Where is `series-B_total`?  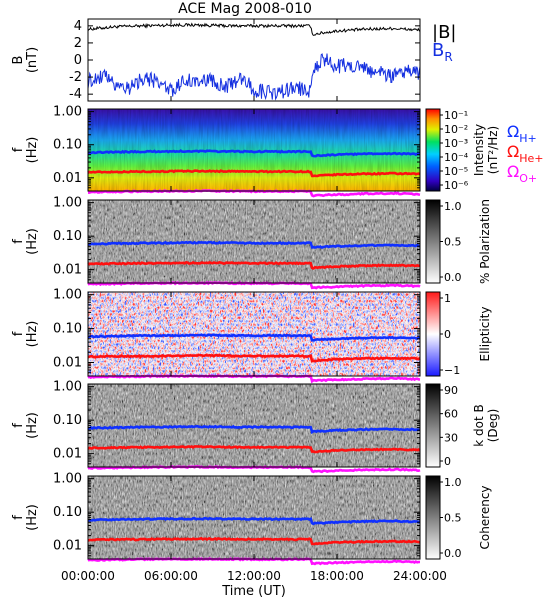
series-B_total is located at coordinates (254, 29).